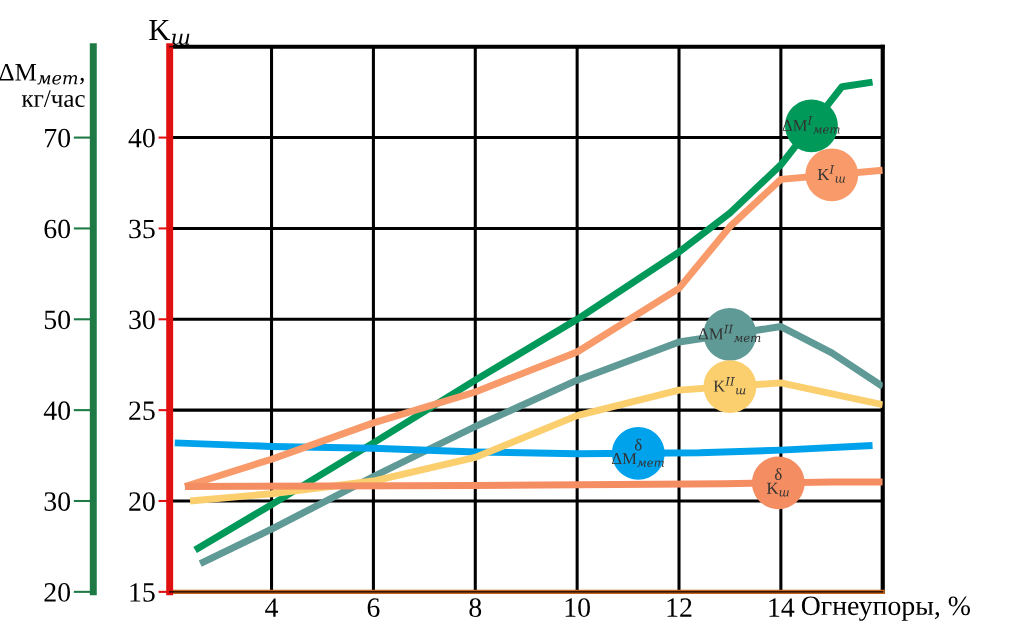 This screenshot has height=623, width=1010. I want to click on y2-tick-label: 40, so click(141, 138).